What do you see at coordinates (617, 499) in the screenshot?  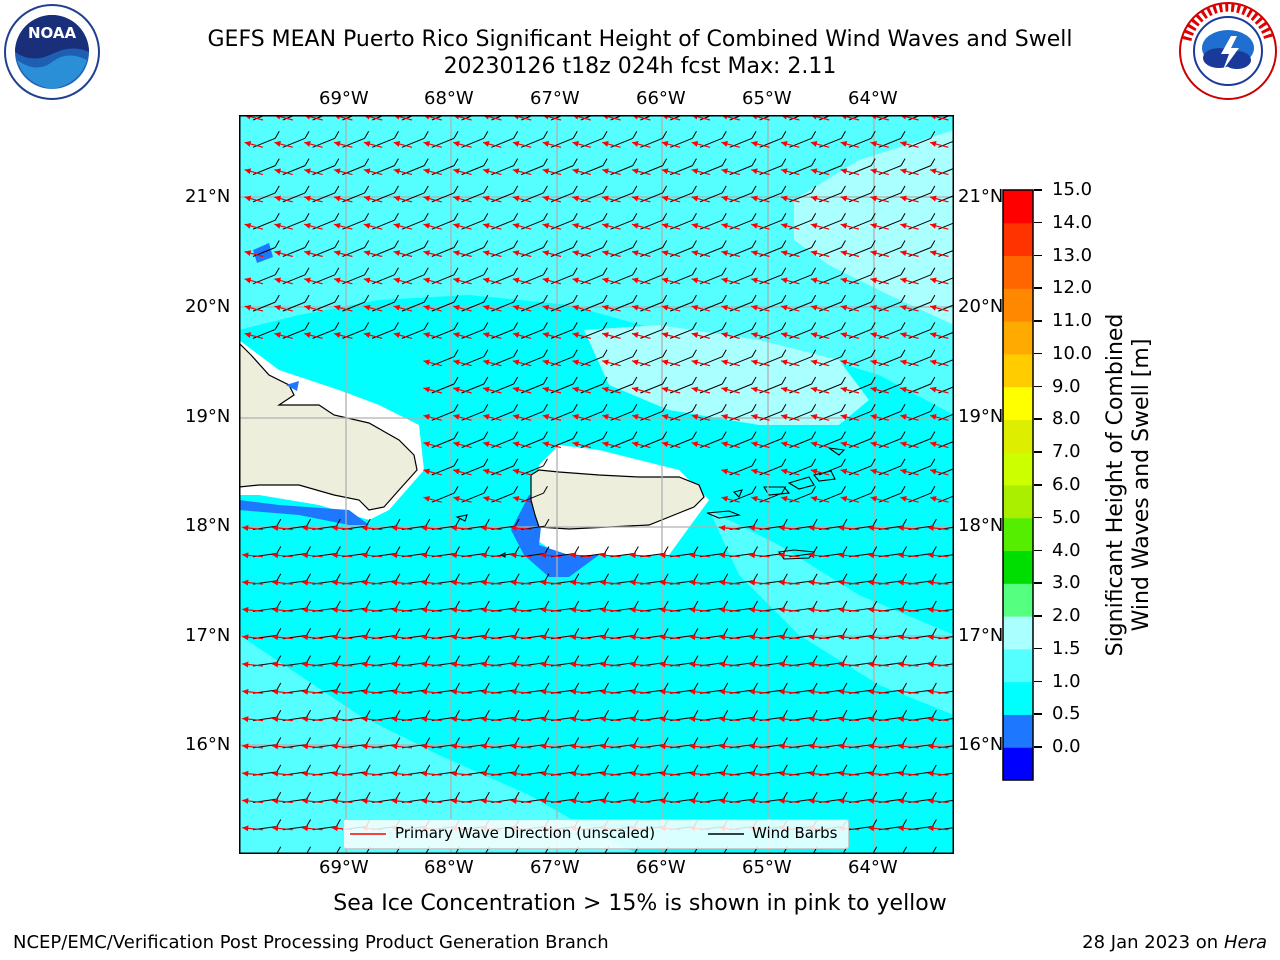 I see `puerto-rico-land` at bounding box center [617, 499].